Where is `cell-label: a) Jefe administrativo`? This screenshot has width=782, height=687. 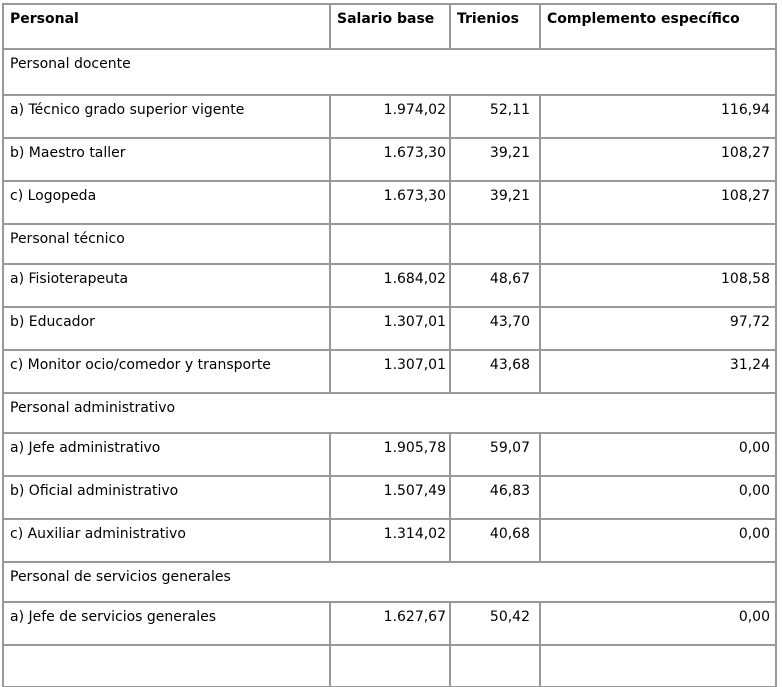 cell-label: a) Jefe administrativo is located at coordinates (166, 454).